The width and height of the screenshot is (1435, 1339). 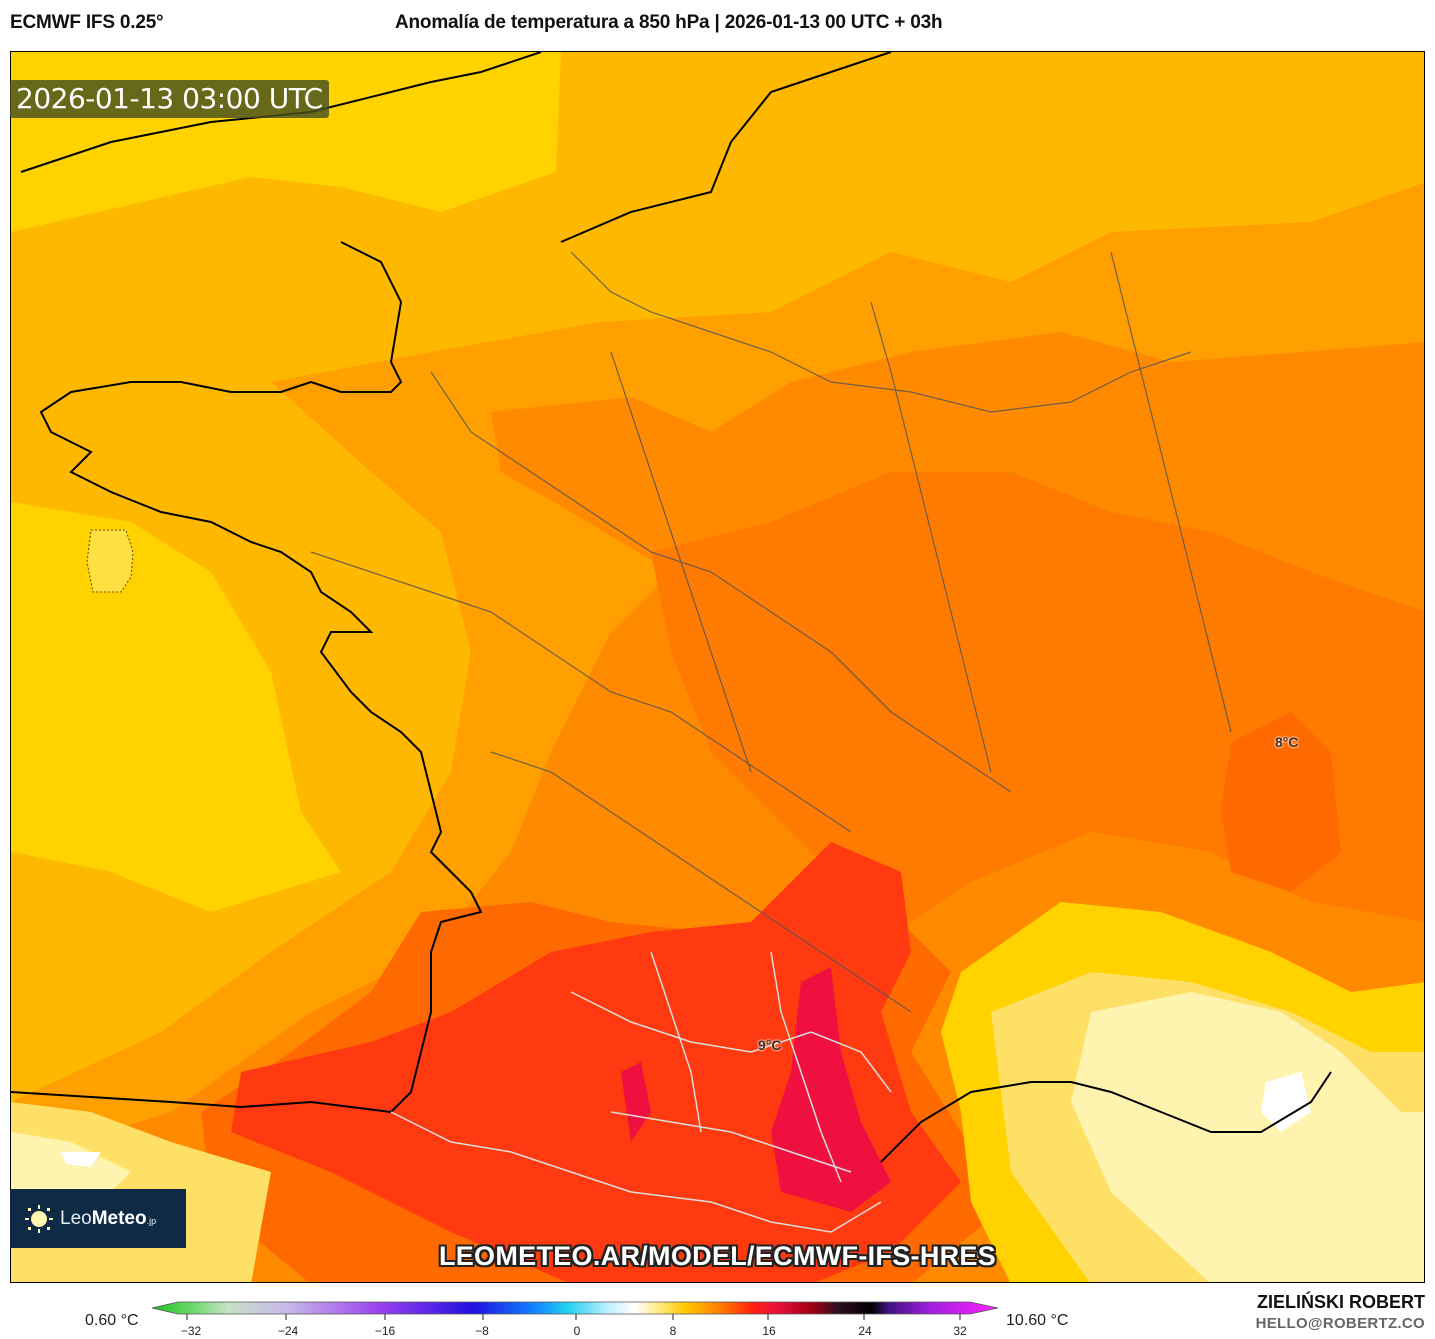 I want to click on colorbar-tick: 16, so click(x=769, y=1331).